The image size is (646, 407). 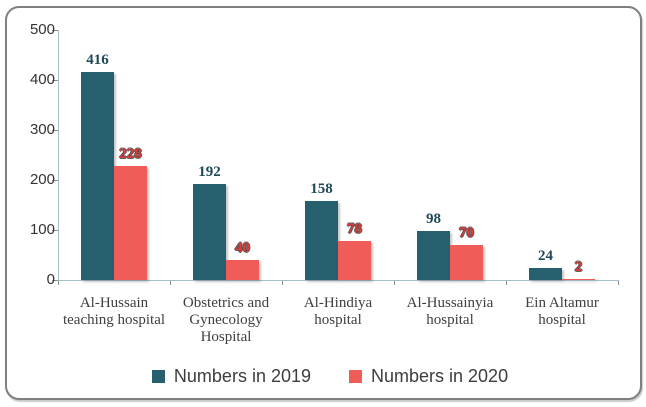 What do you see at coordinates (42, 229) in the screenshot?
I see `y-axis-tick-label: 100` at bounding box center [42, 229].